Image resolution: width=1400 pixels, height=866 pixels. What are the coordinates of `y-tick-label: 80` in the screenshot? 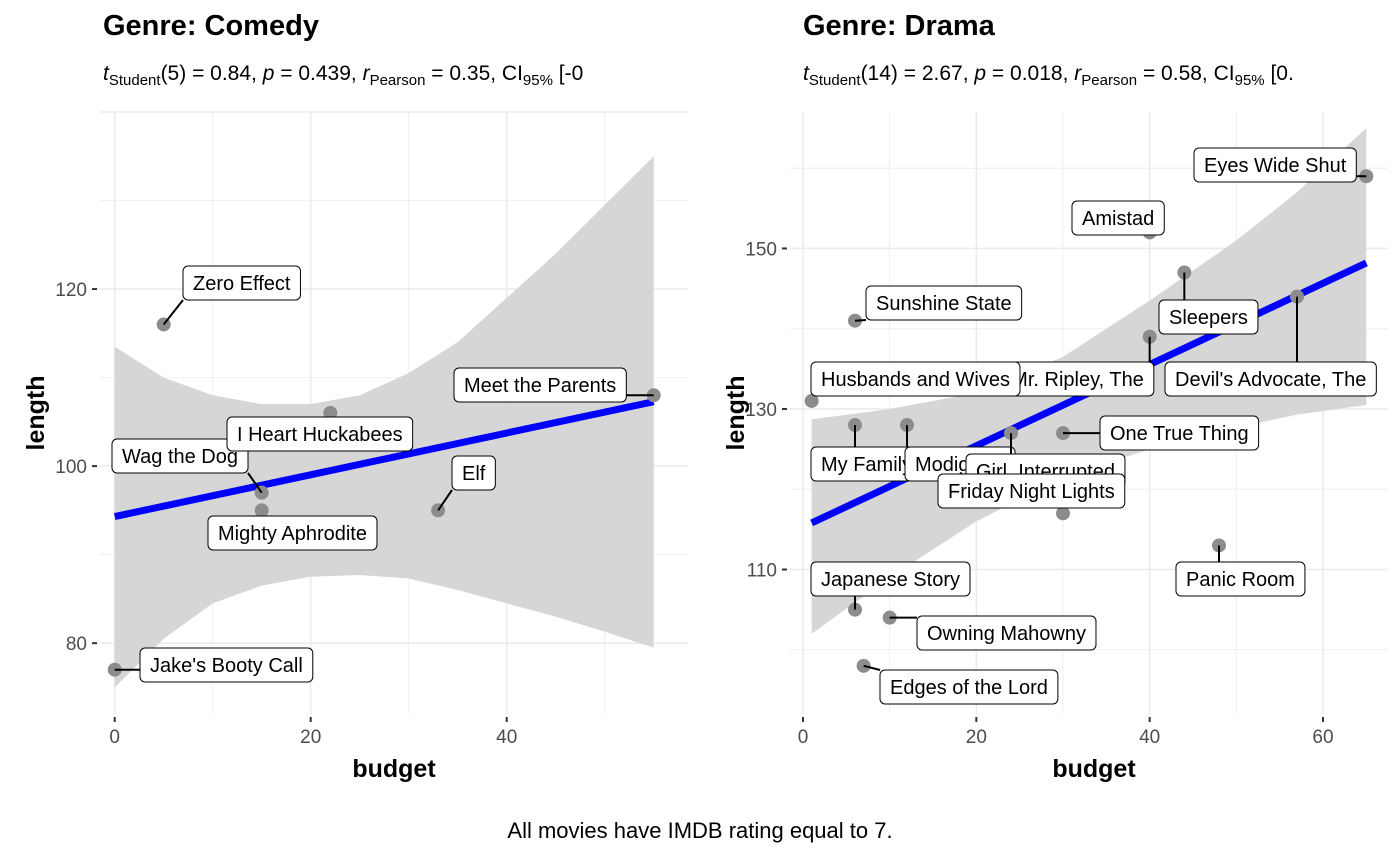 It's located at (76, 644).